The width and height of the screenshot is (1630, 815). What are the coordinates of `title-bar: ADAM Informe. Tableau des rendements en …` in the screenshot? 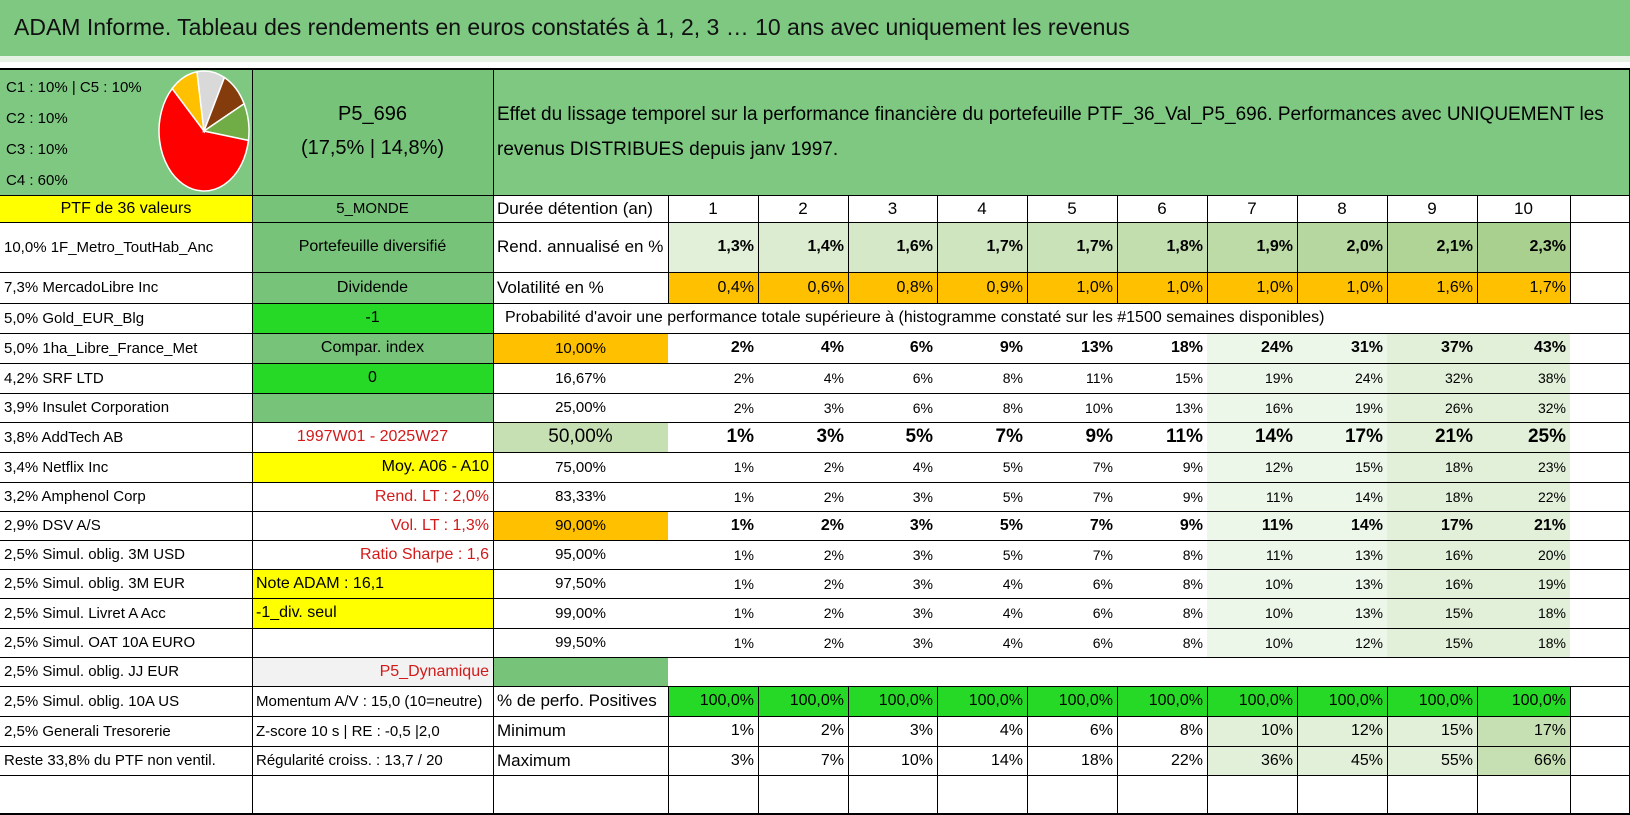 It's located at (815, 31).